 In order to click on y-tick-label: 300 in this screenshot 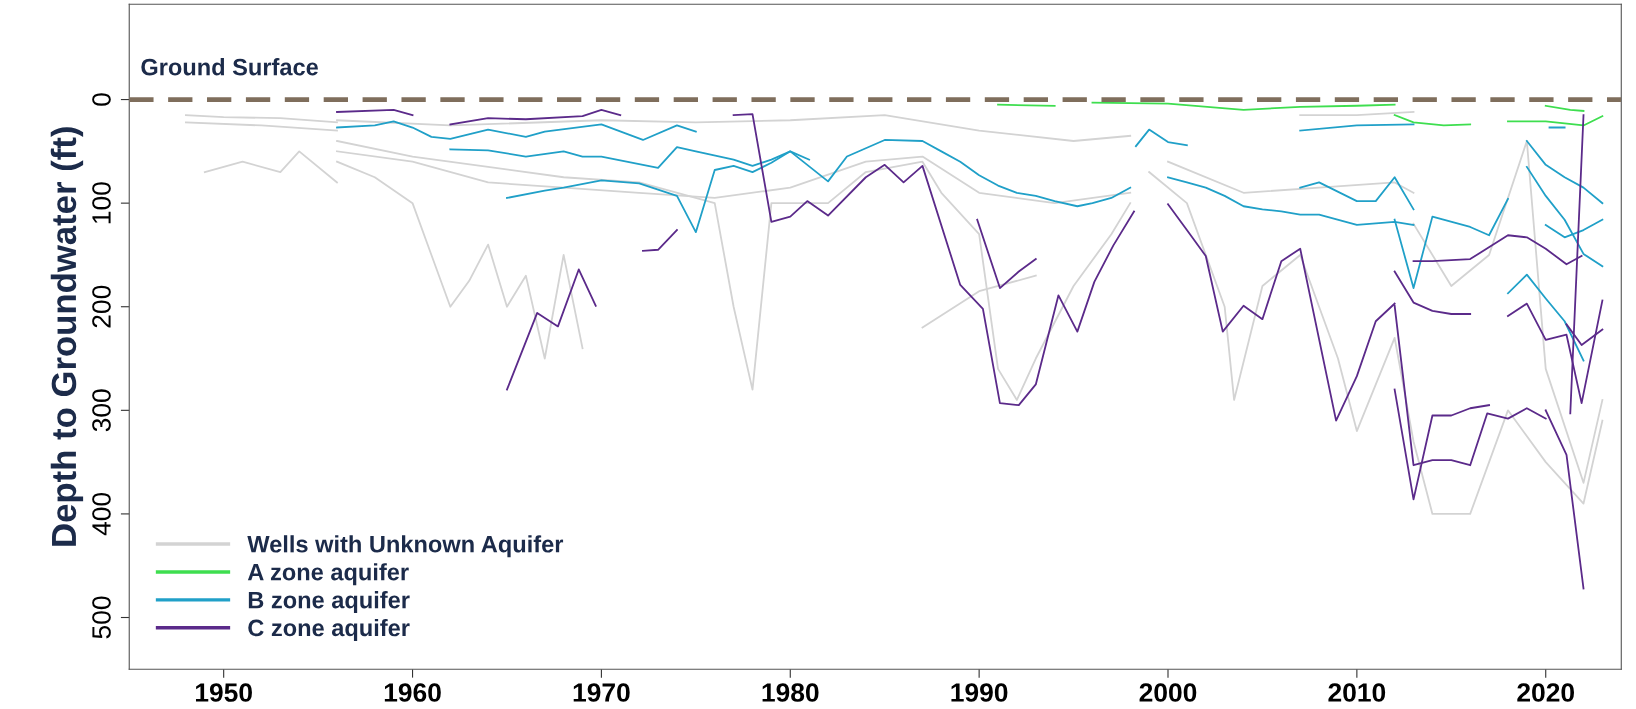, I will do `click(101, 410)`.